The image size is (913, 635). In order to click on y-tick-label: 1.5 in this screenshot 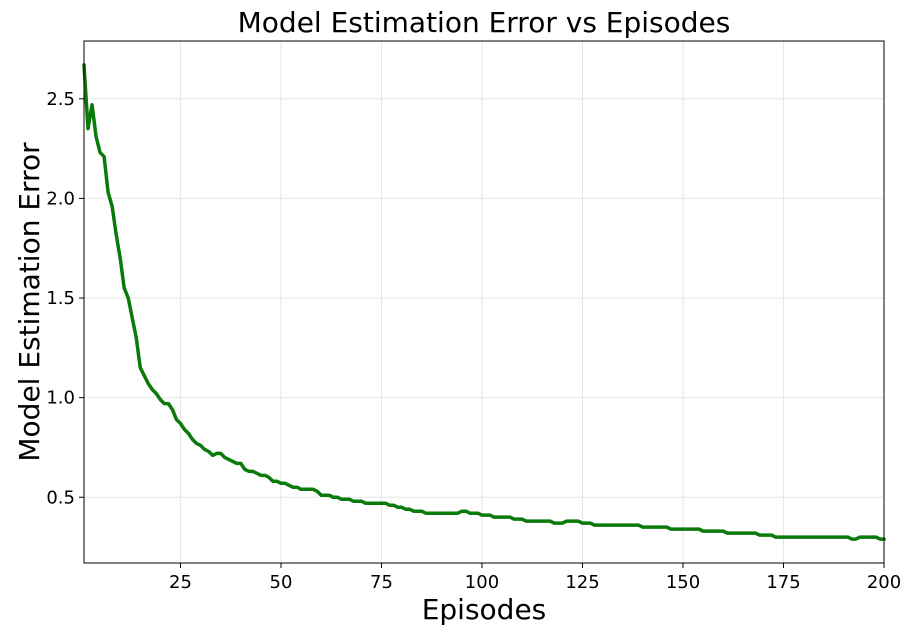, I will do `click(60, 298)`.